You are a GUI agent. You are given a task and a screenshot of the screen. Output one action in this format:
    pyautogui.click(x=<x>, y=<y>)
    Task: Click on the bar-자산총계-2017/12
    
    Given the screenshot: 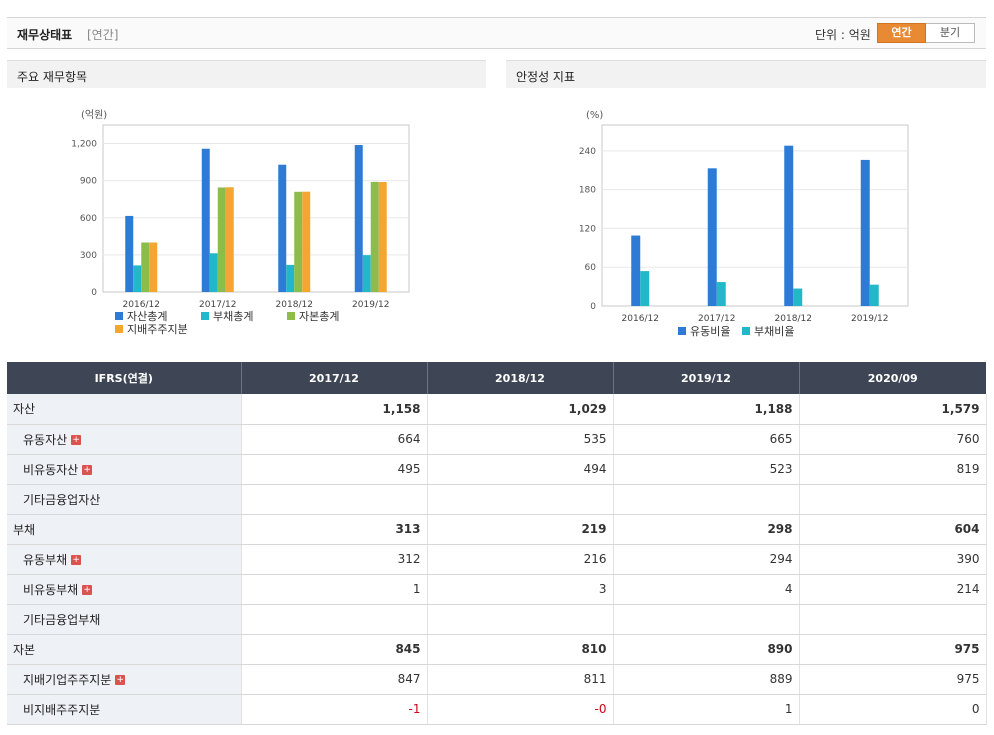 What is the action you would take?
    pyautogui.click(x=205, y=220)
    